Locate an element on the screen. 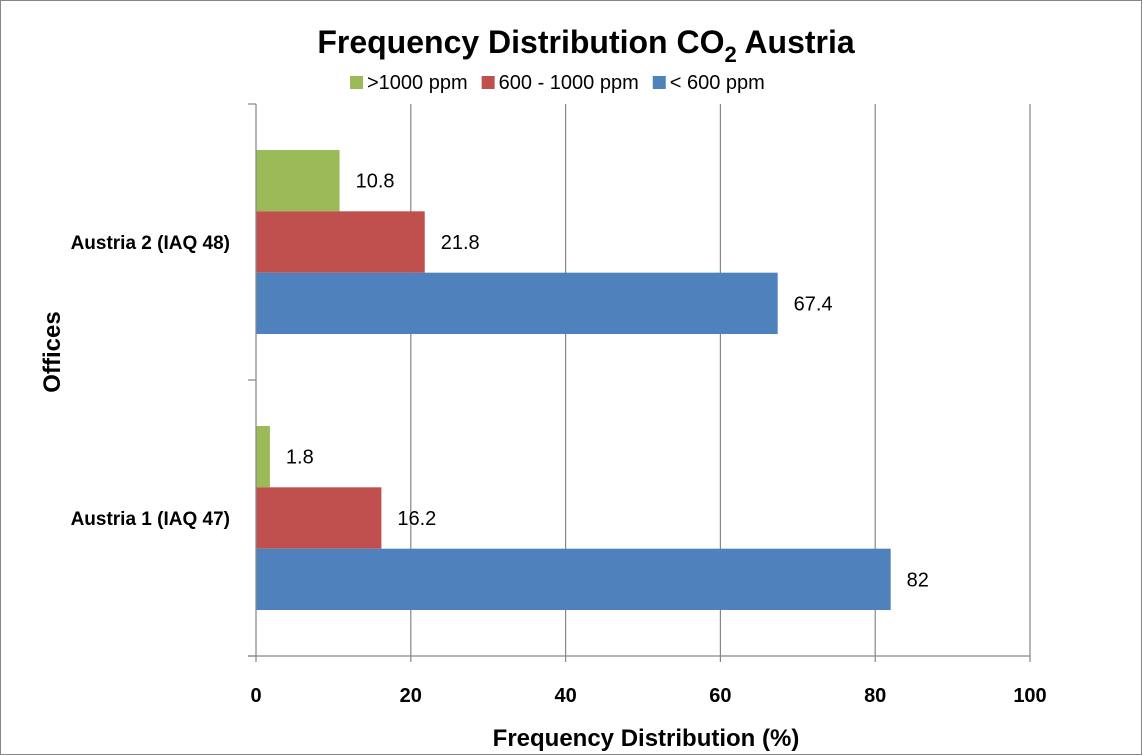 This screenshot has width=1142, height=755. x-tick-label-100: 100 is located at coordinates (1029, 696).